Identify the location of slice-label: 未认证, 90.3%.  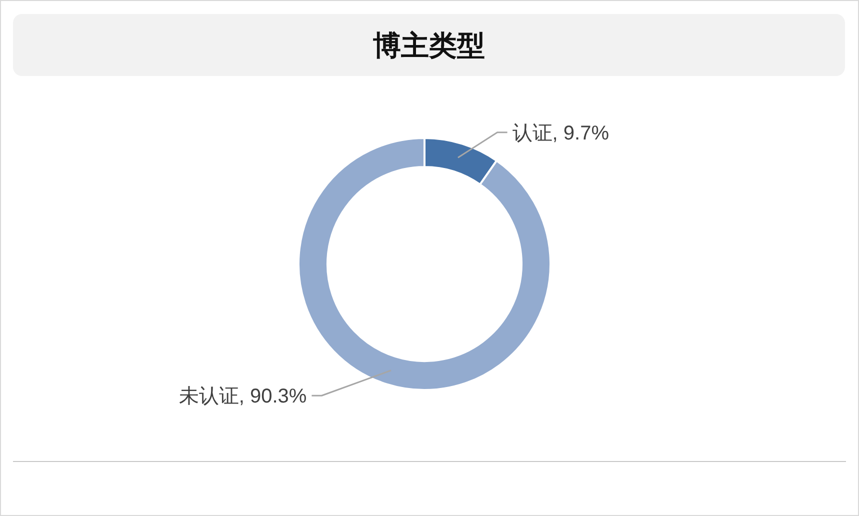
(242, 397).